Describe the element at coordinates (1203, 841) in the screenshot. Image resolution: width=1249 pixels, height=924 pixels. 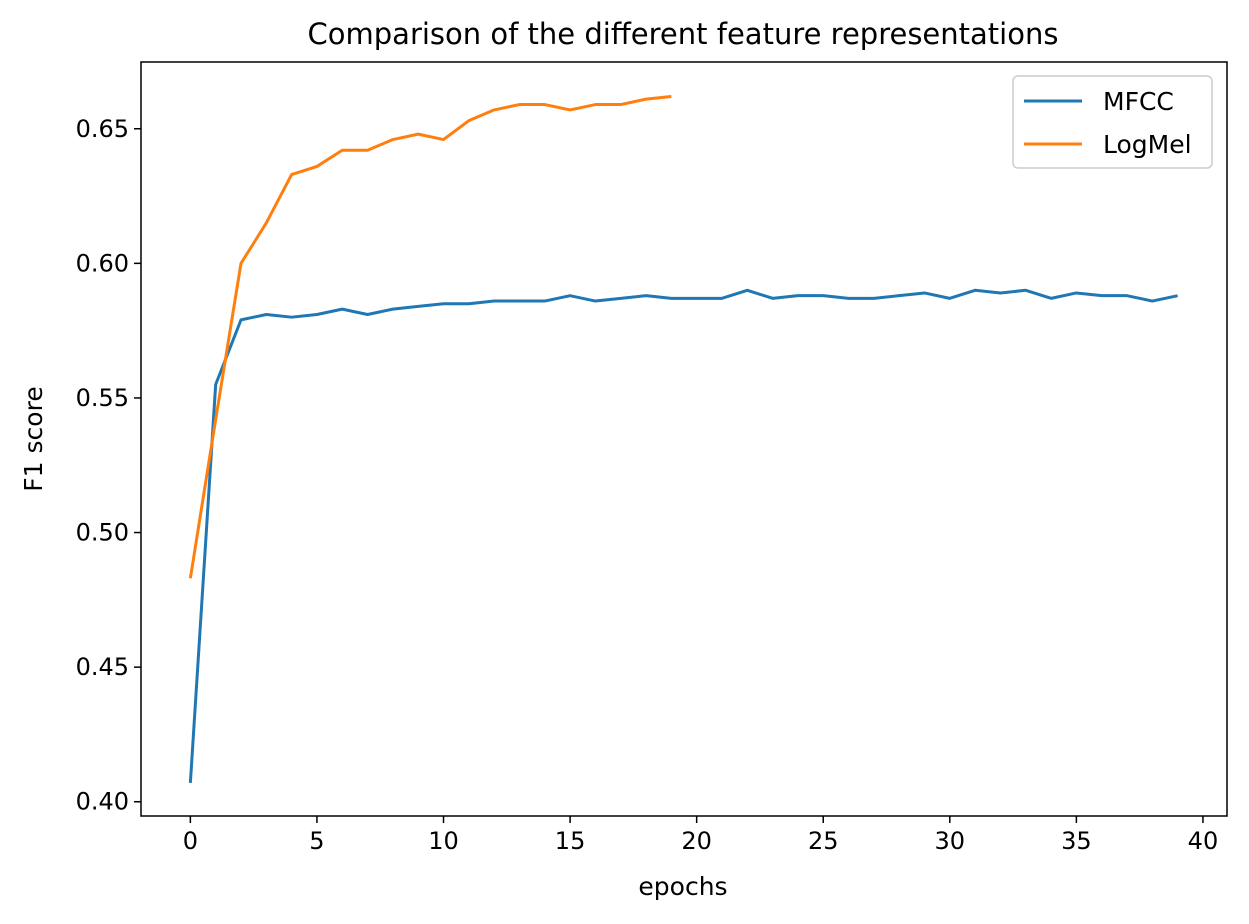
I see `x-tick-label: 40` at that location.